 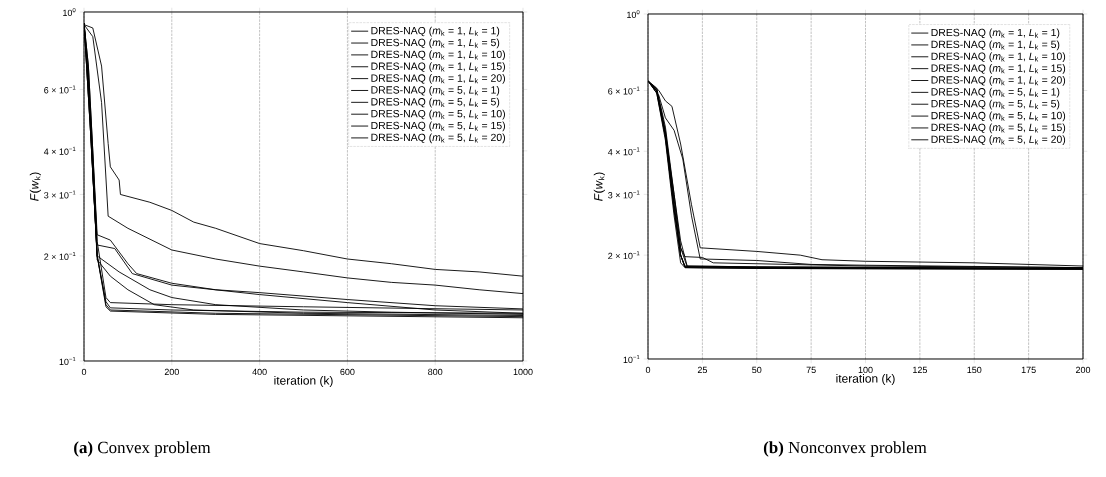 What do you see at coordinates (259, 372) in the screenshot?
I see `x-tick-label: 400` at bounding box center [259, 372].